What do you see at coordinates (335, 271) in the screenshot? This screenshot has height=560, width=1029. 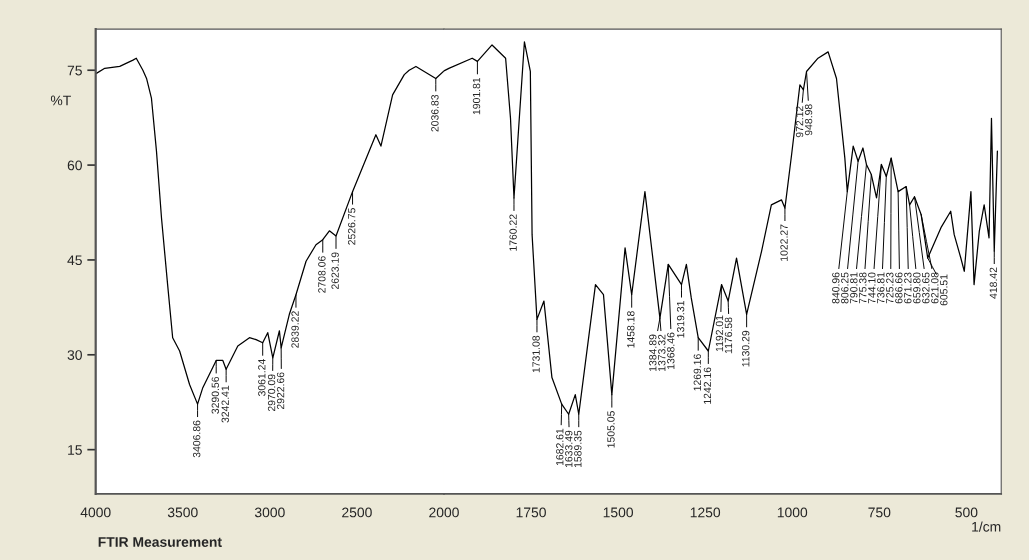 I see `annotation: 2623.19` at bounding box center [335, 271].